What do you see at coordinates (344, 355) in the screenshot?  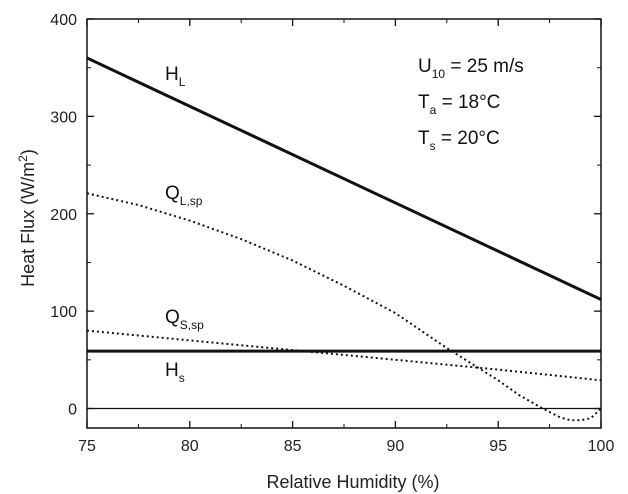 I see `series-line-q-s-sp` at bounding box center [344, 355].